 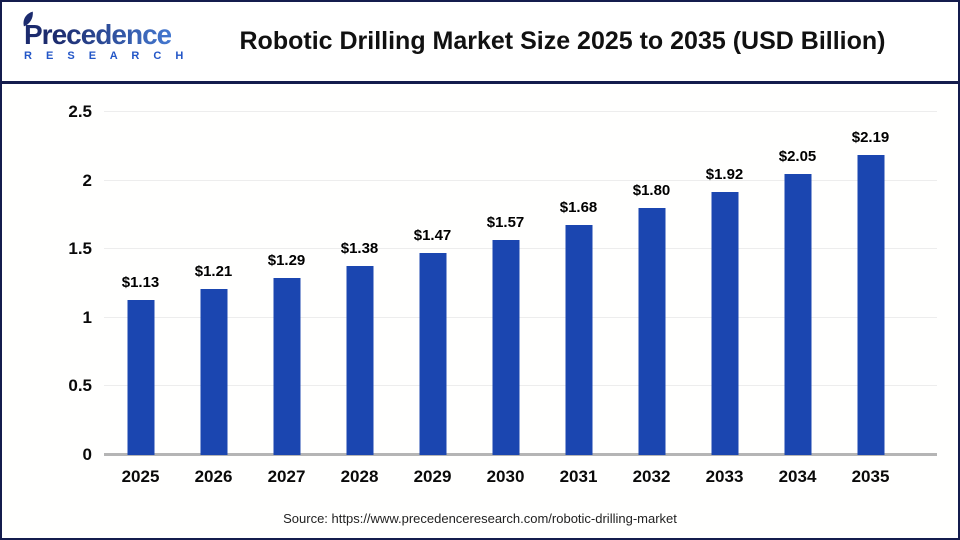 What do you see at coordinates (651, 476) in the screenshot?
I see `x-axis-tick-label: 2032` at bounding box center [651, 476].